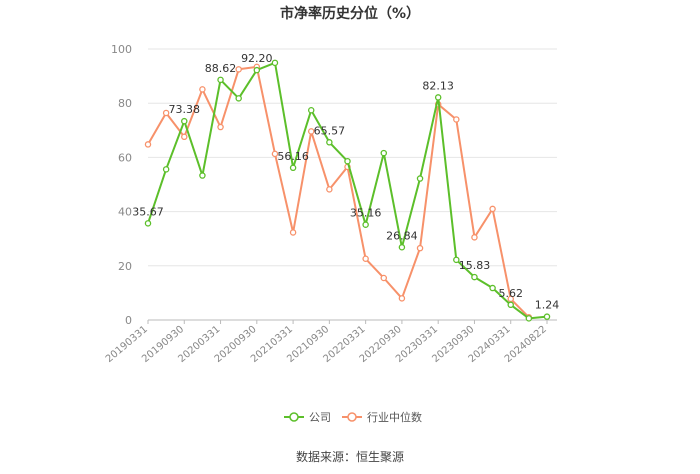 The height and width of the screenshot is (474, 700). Describe the element at coordinates (350, 13) in the screenshot. I see `chart-title: 市净率历史分位（%）` at that location.